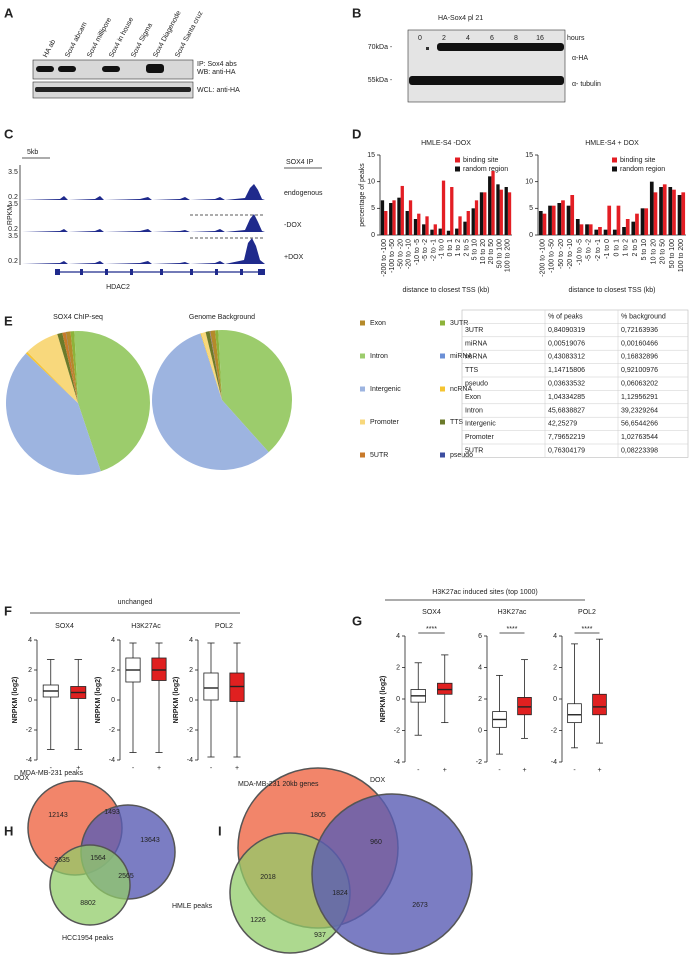 The height and width of the screenshot is (956, 694). I want to click on venn-count: 1493, so click(112, 812).